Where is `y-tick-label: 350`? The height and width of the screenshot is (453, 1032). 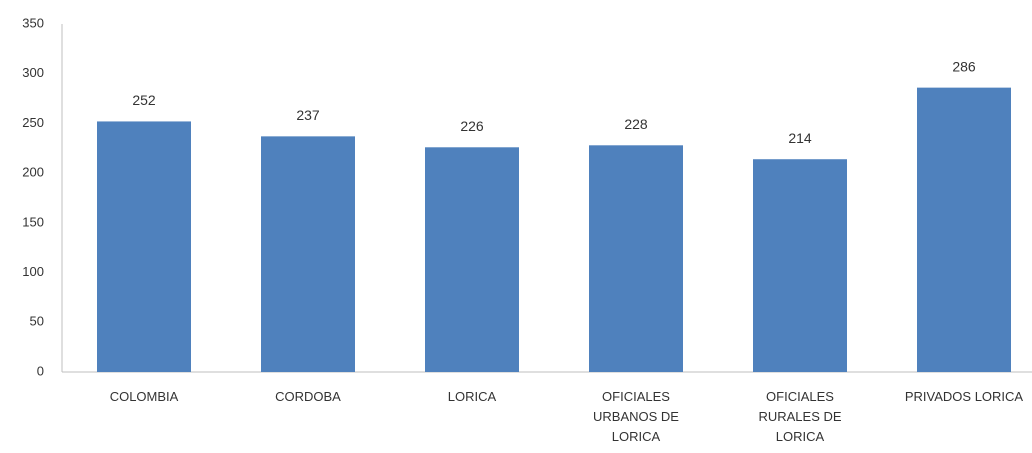 y-tick-label: 350 is located at coordinates (33, 22).